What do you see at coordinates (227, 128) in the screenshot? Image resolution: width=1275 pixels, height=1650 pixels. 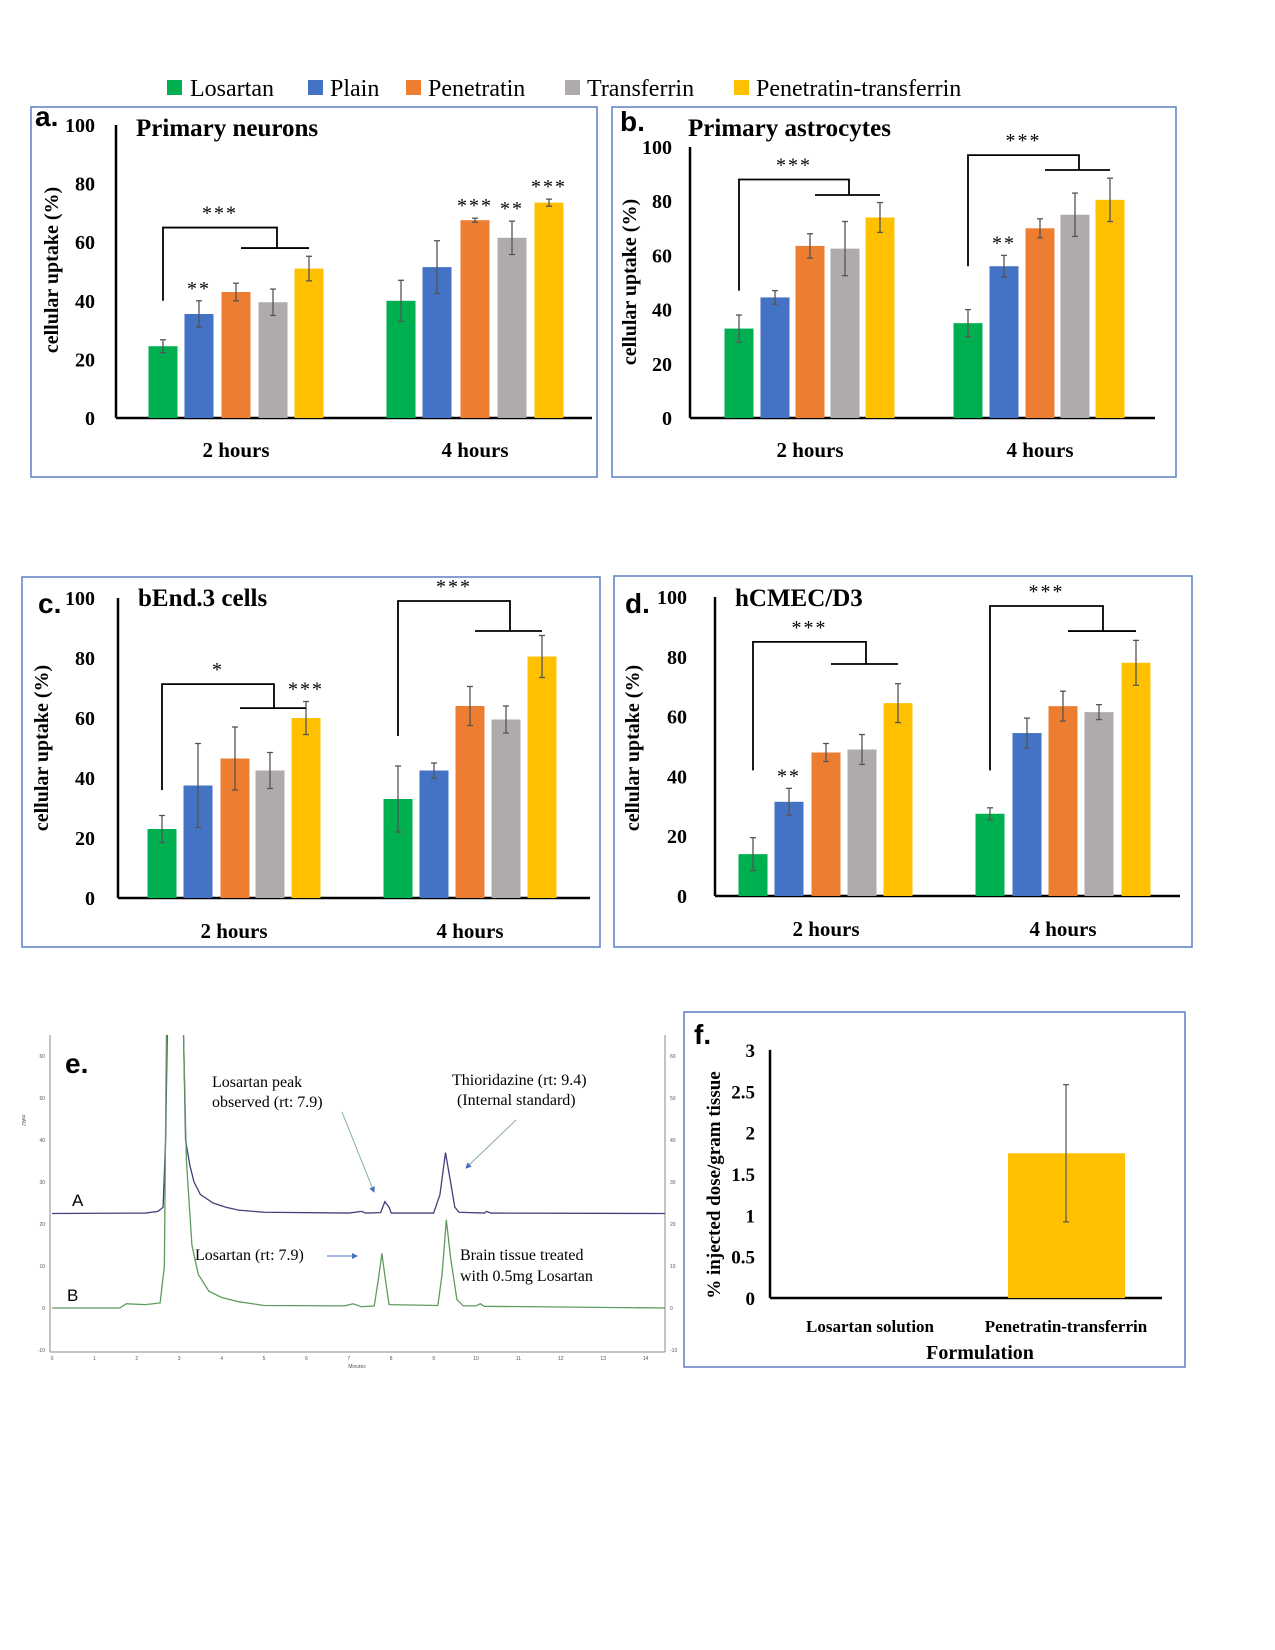 I see `panel-title: Primary neurons` at bounding box center [227, 128].